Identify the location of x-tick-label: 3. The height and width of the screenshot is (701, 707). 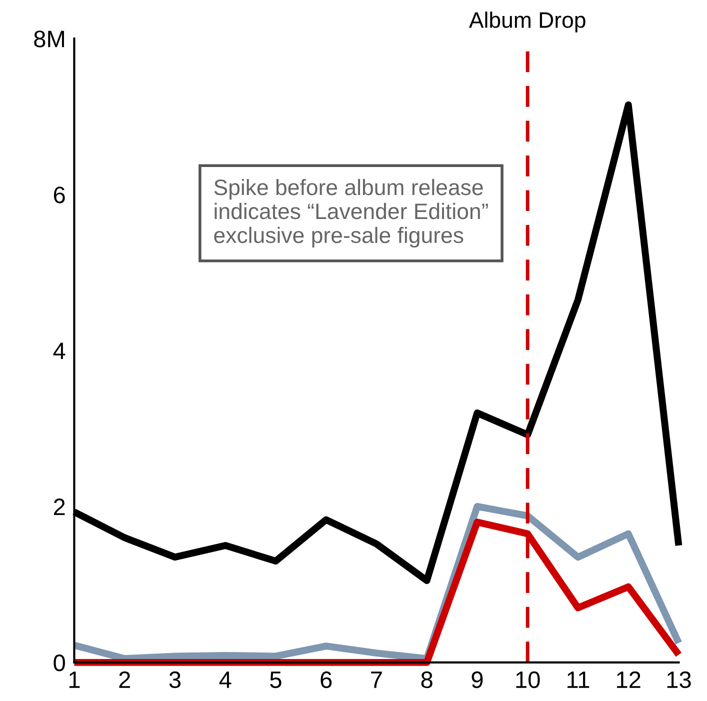
(175, 679).